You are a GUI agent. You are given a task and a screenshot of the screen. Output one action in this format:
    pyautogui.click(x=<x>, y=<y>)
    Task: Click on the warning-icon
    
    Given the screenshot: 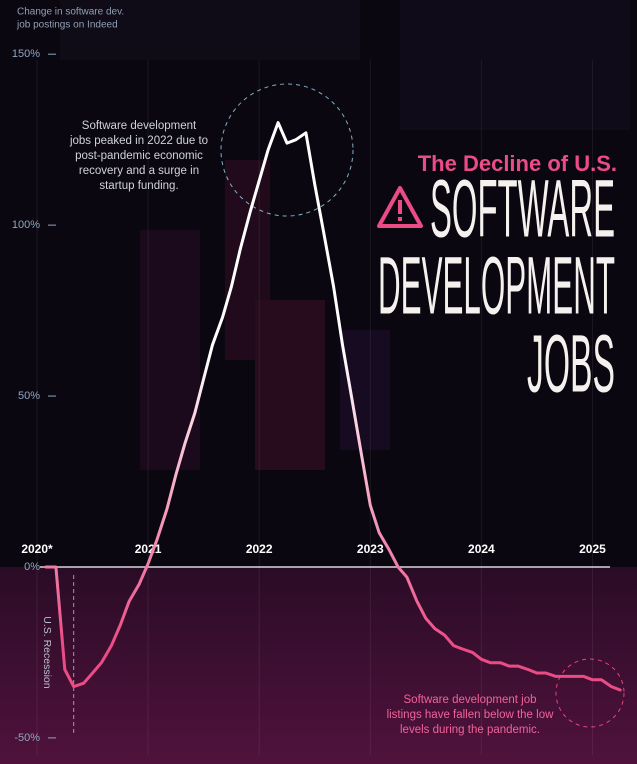 What is the action you would take?
    pyautogui.click(x=400, y=207)
    